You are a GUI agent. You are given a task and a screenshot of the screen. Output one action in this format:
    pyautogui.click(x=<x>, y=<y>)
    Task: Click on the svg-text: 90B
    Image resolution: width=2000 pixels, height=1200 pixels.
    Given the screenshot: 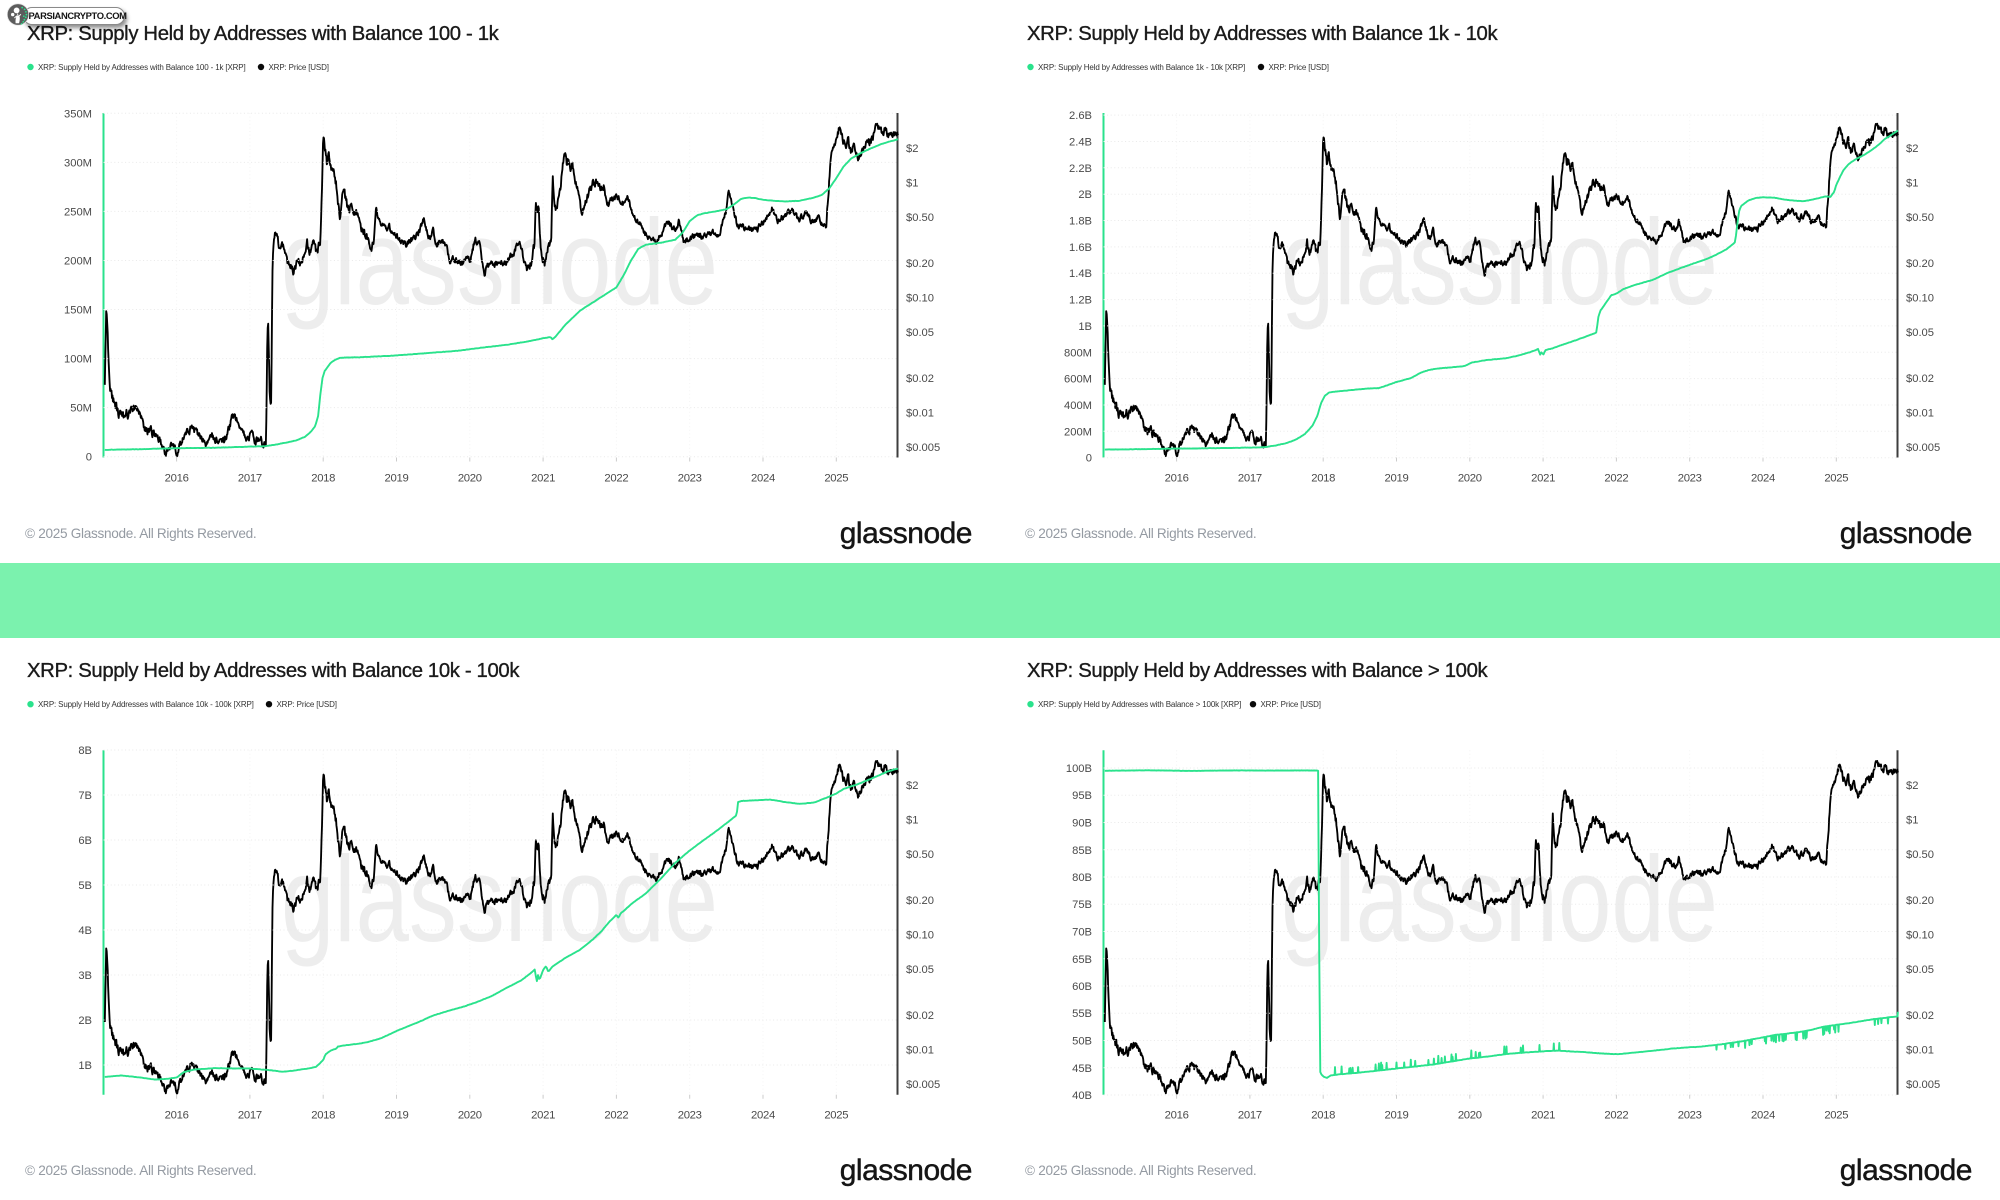 What is the action you would take?
    pyautogui.click(x=1082, y=824)
    